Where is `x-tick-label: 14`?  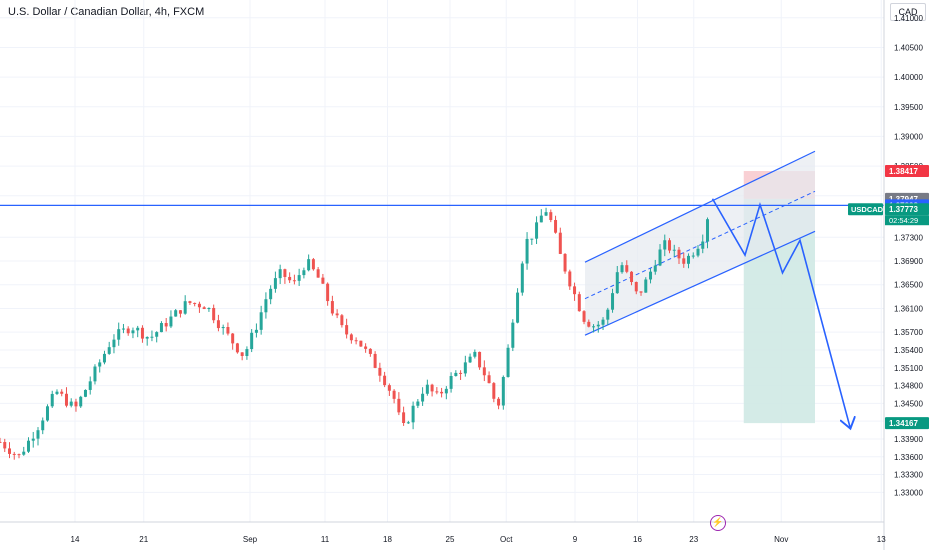 x-tick-label: 14 is located at coordinates (75, 539).